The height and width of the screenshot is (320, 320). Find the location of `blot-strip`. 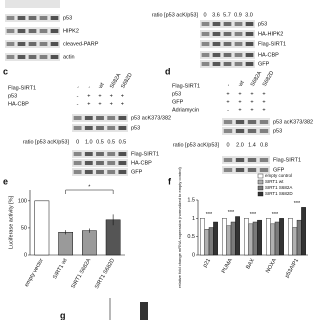

blot-strip is located at coordinates (246, 131).